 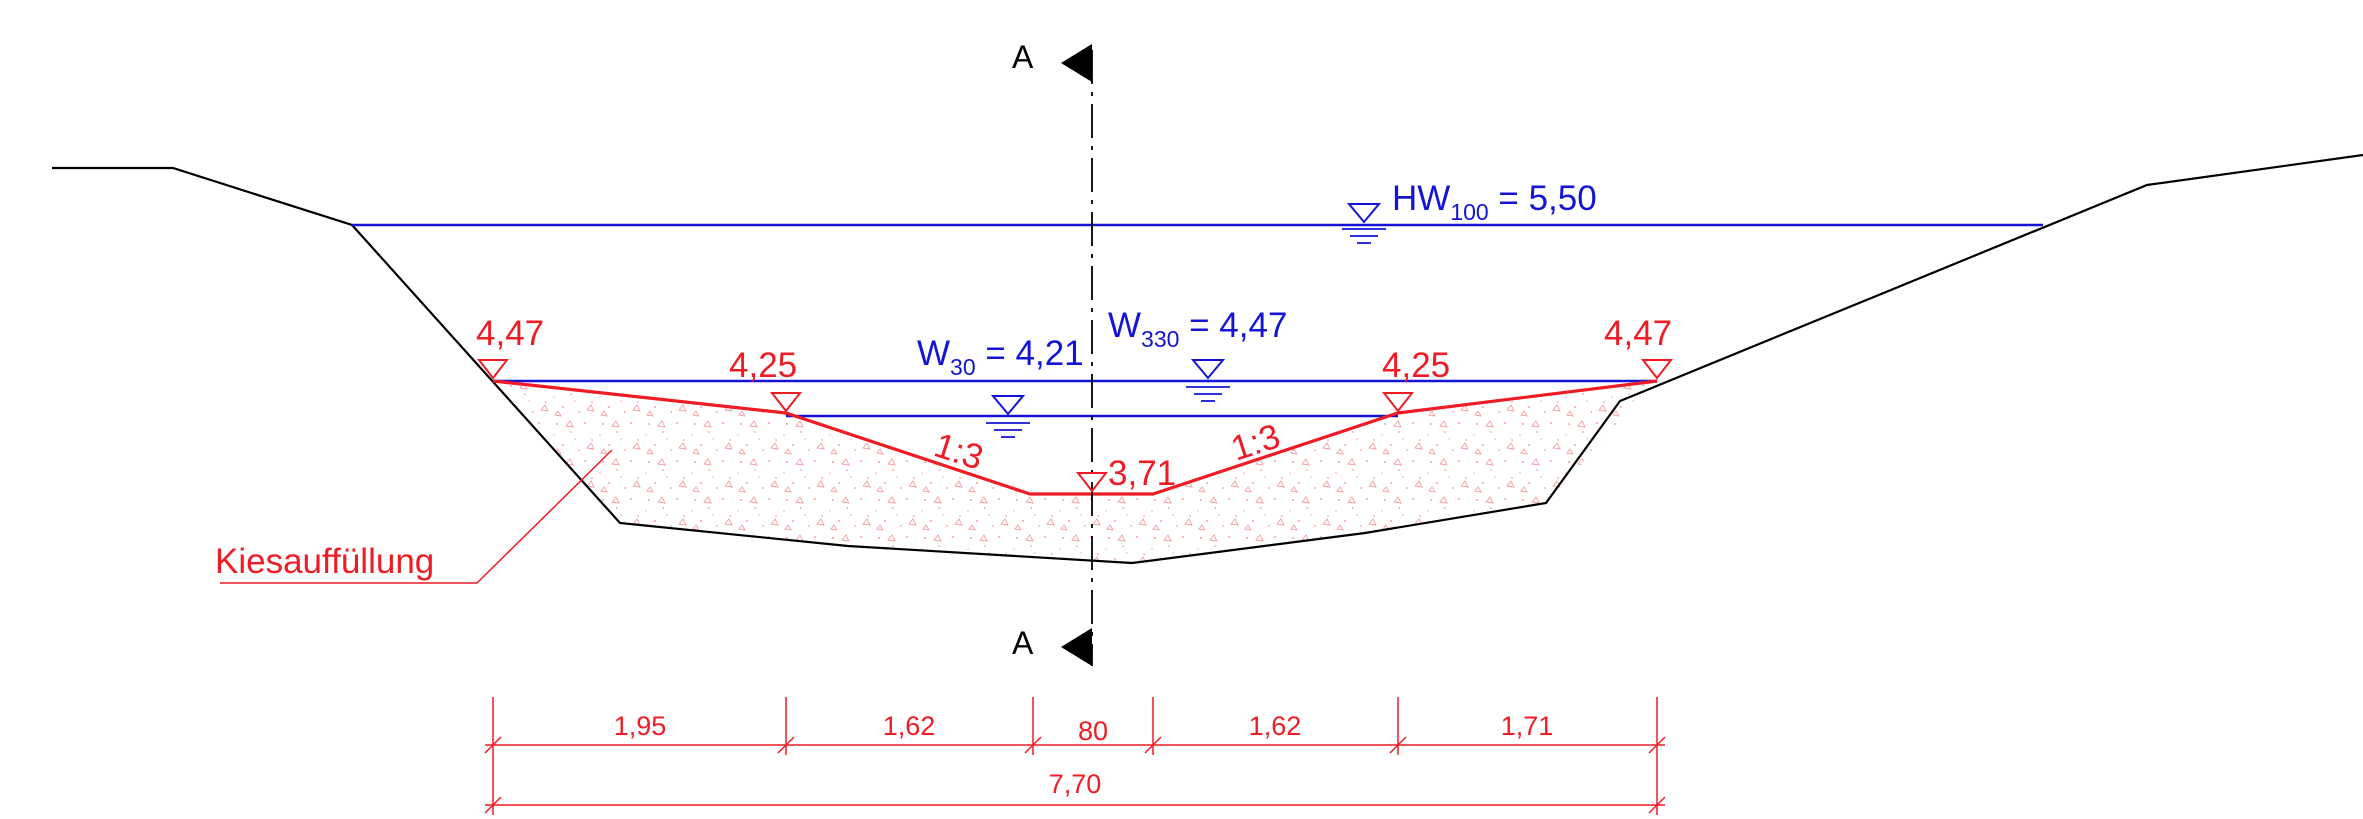 I want to click on fill-leader-line, so click(x=416, y=516).